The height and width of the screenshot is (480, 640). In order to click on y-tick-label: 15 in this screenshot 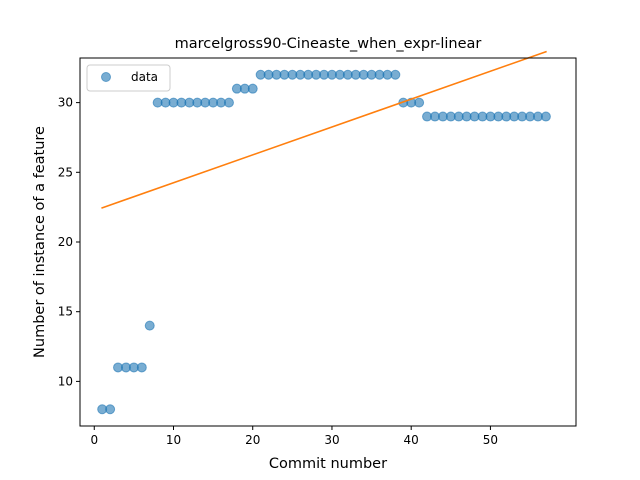, I will do `click(65, 312)`.